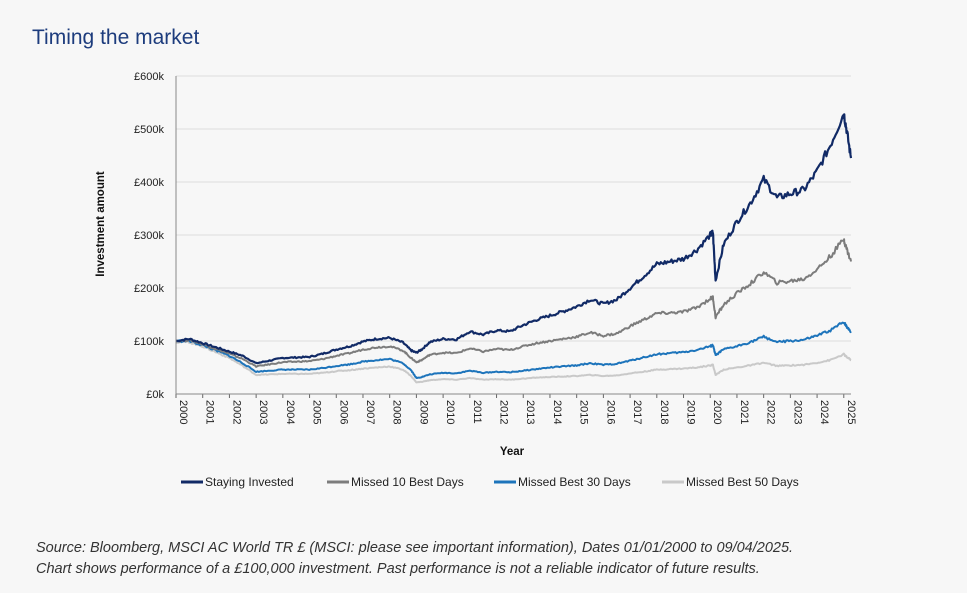  I want to click on x-tick-label: 2022, so click(771, 412).